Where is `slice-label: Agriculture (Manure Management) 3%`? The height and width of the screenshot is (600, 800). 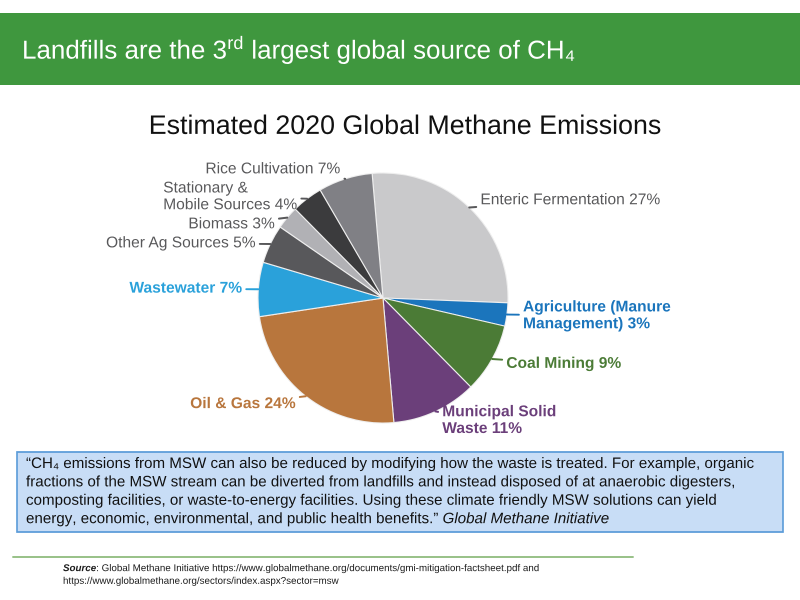
slice-label: Agriculture (Manure Management) 3% is located at coordinates (596, 316).